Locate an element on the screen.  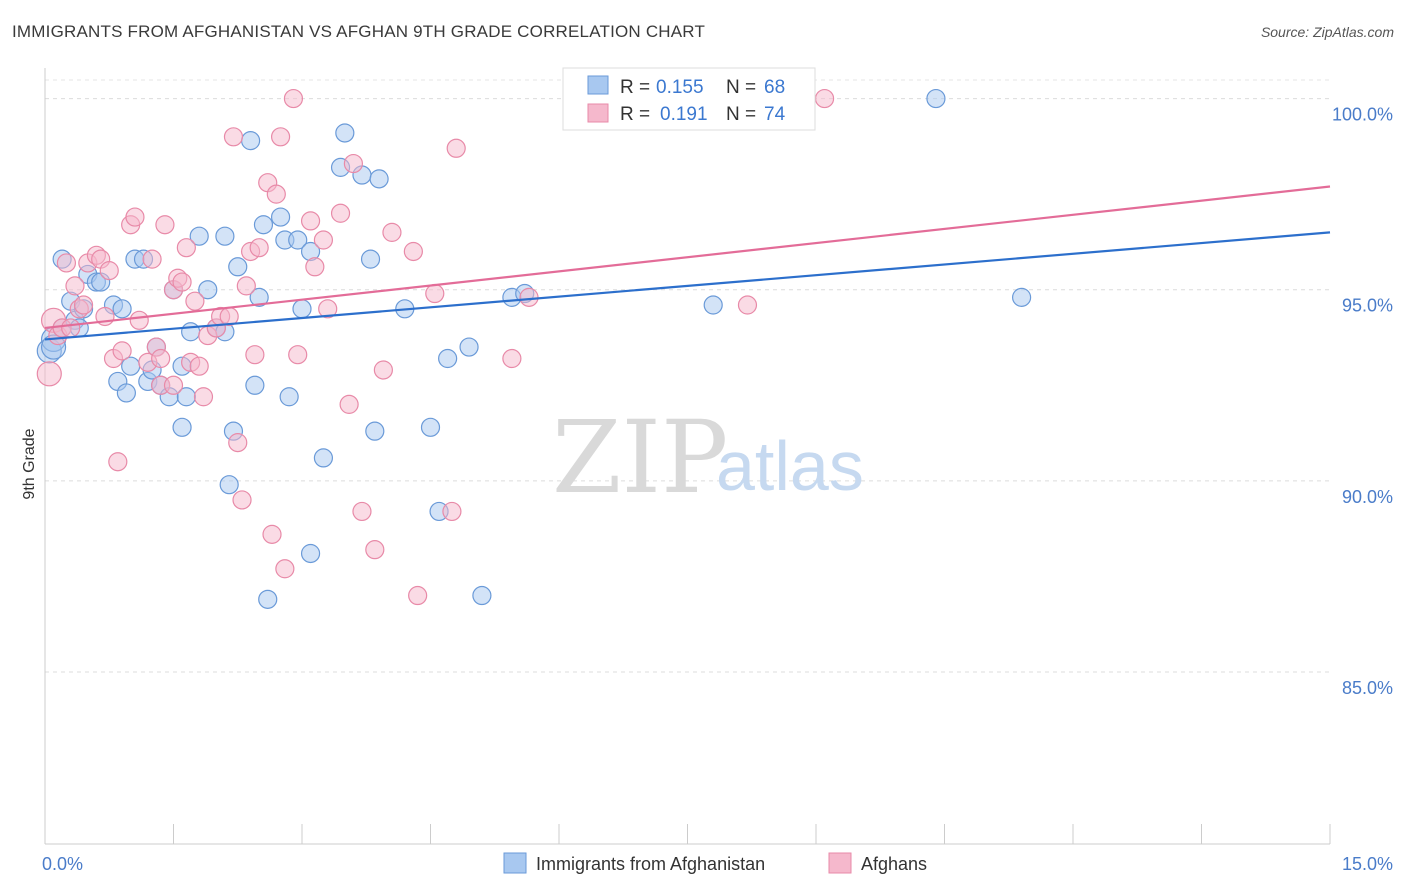
trend-line-blue is located at coordinates (687, 286).